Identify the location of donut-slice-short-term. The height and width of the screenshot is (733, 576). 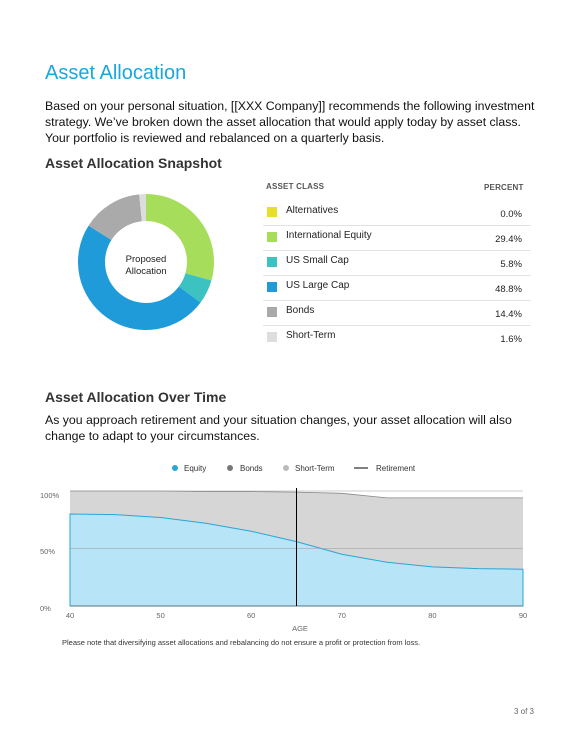
(142, 208).